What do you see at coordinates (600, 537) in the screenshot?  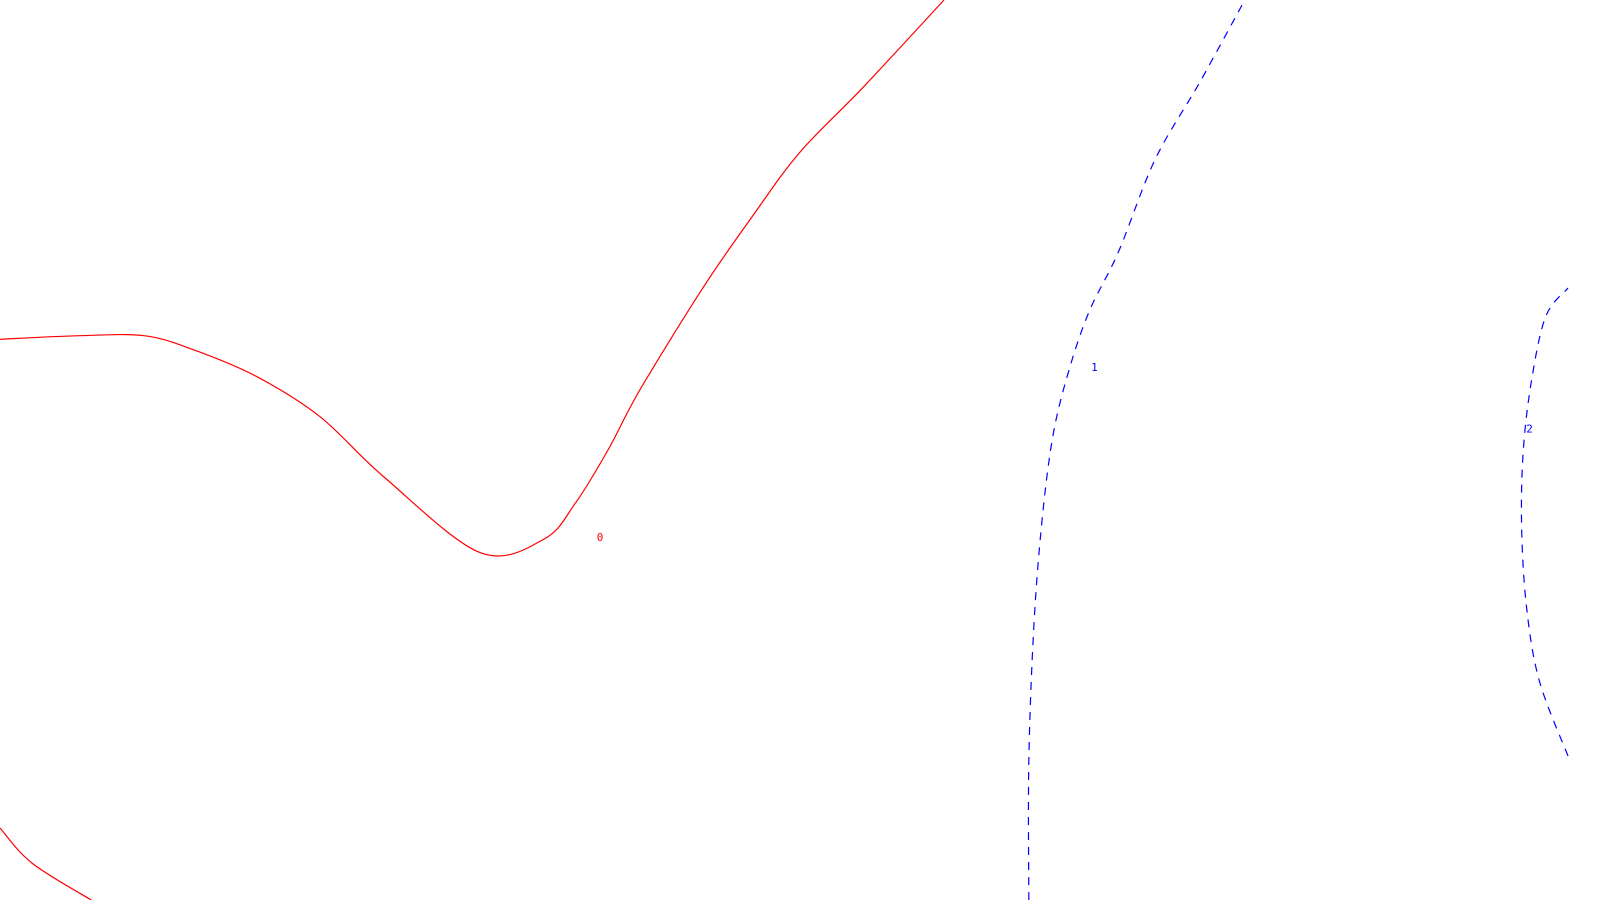 I see `contour-label-0: 0` at bounding box center [600, 537].